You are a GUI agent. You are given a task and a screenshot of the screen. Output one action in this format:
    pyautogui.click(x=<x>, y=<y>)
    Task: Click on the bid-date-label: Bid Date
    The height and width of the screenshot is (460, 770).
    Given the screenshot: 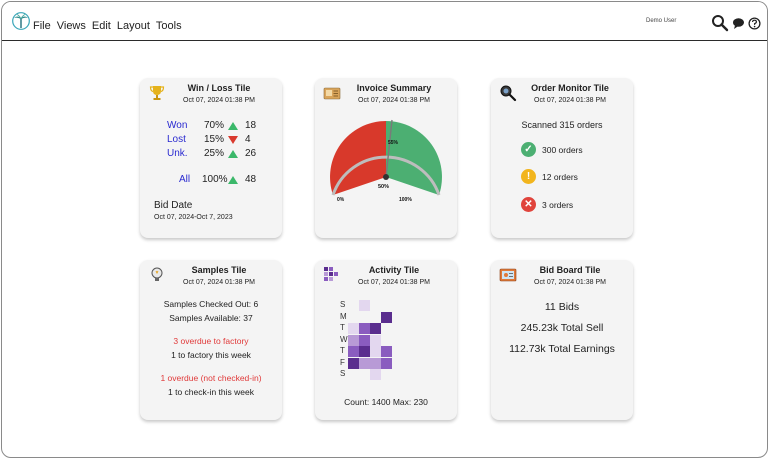 What is the action you would take?
    pyautogui.click(x=173, y=205)
    